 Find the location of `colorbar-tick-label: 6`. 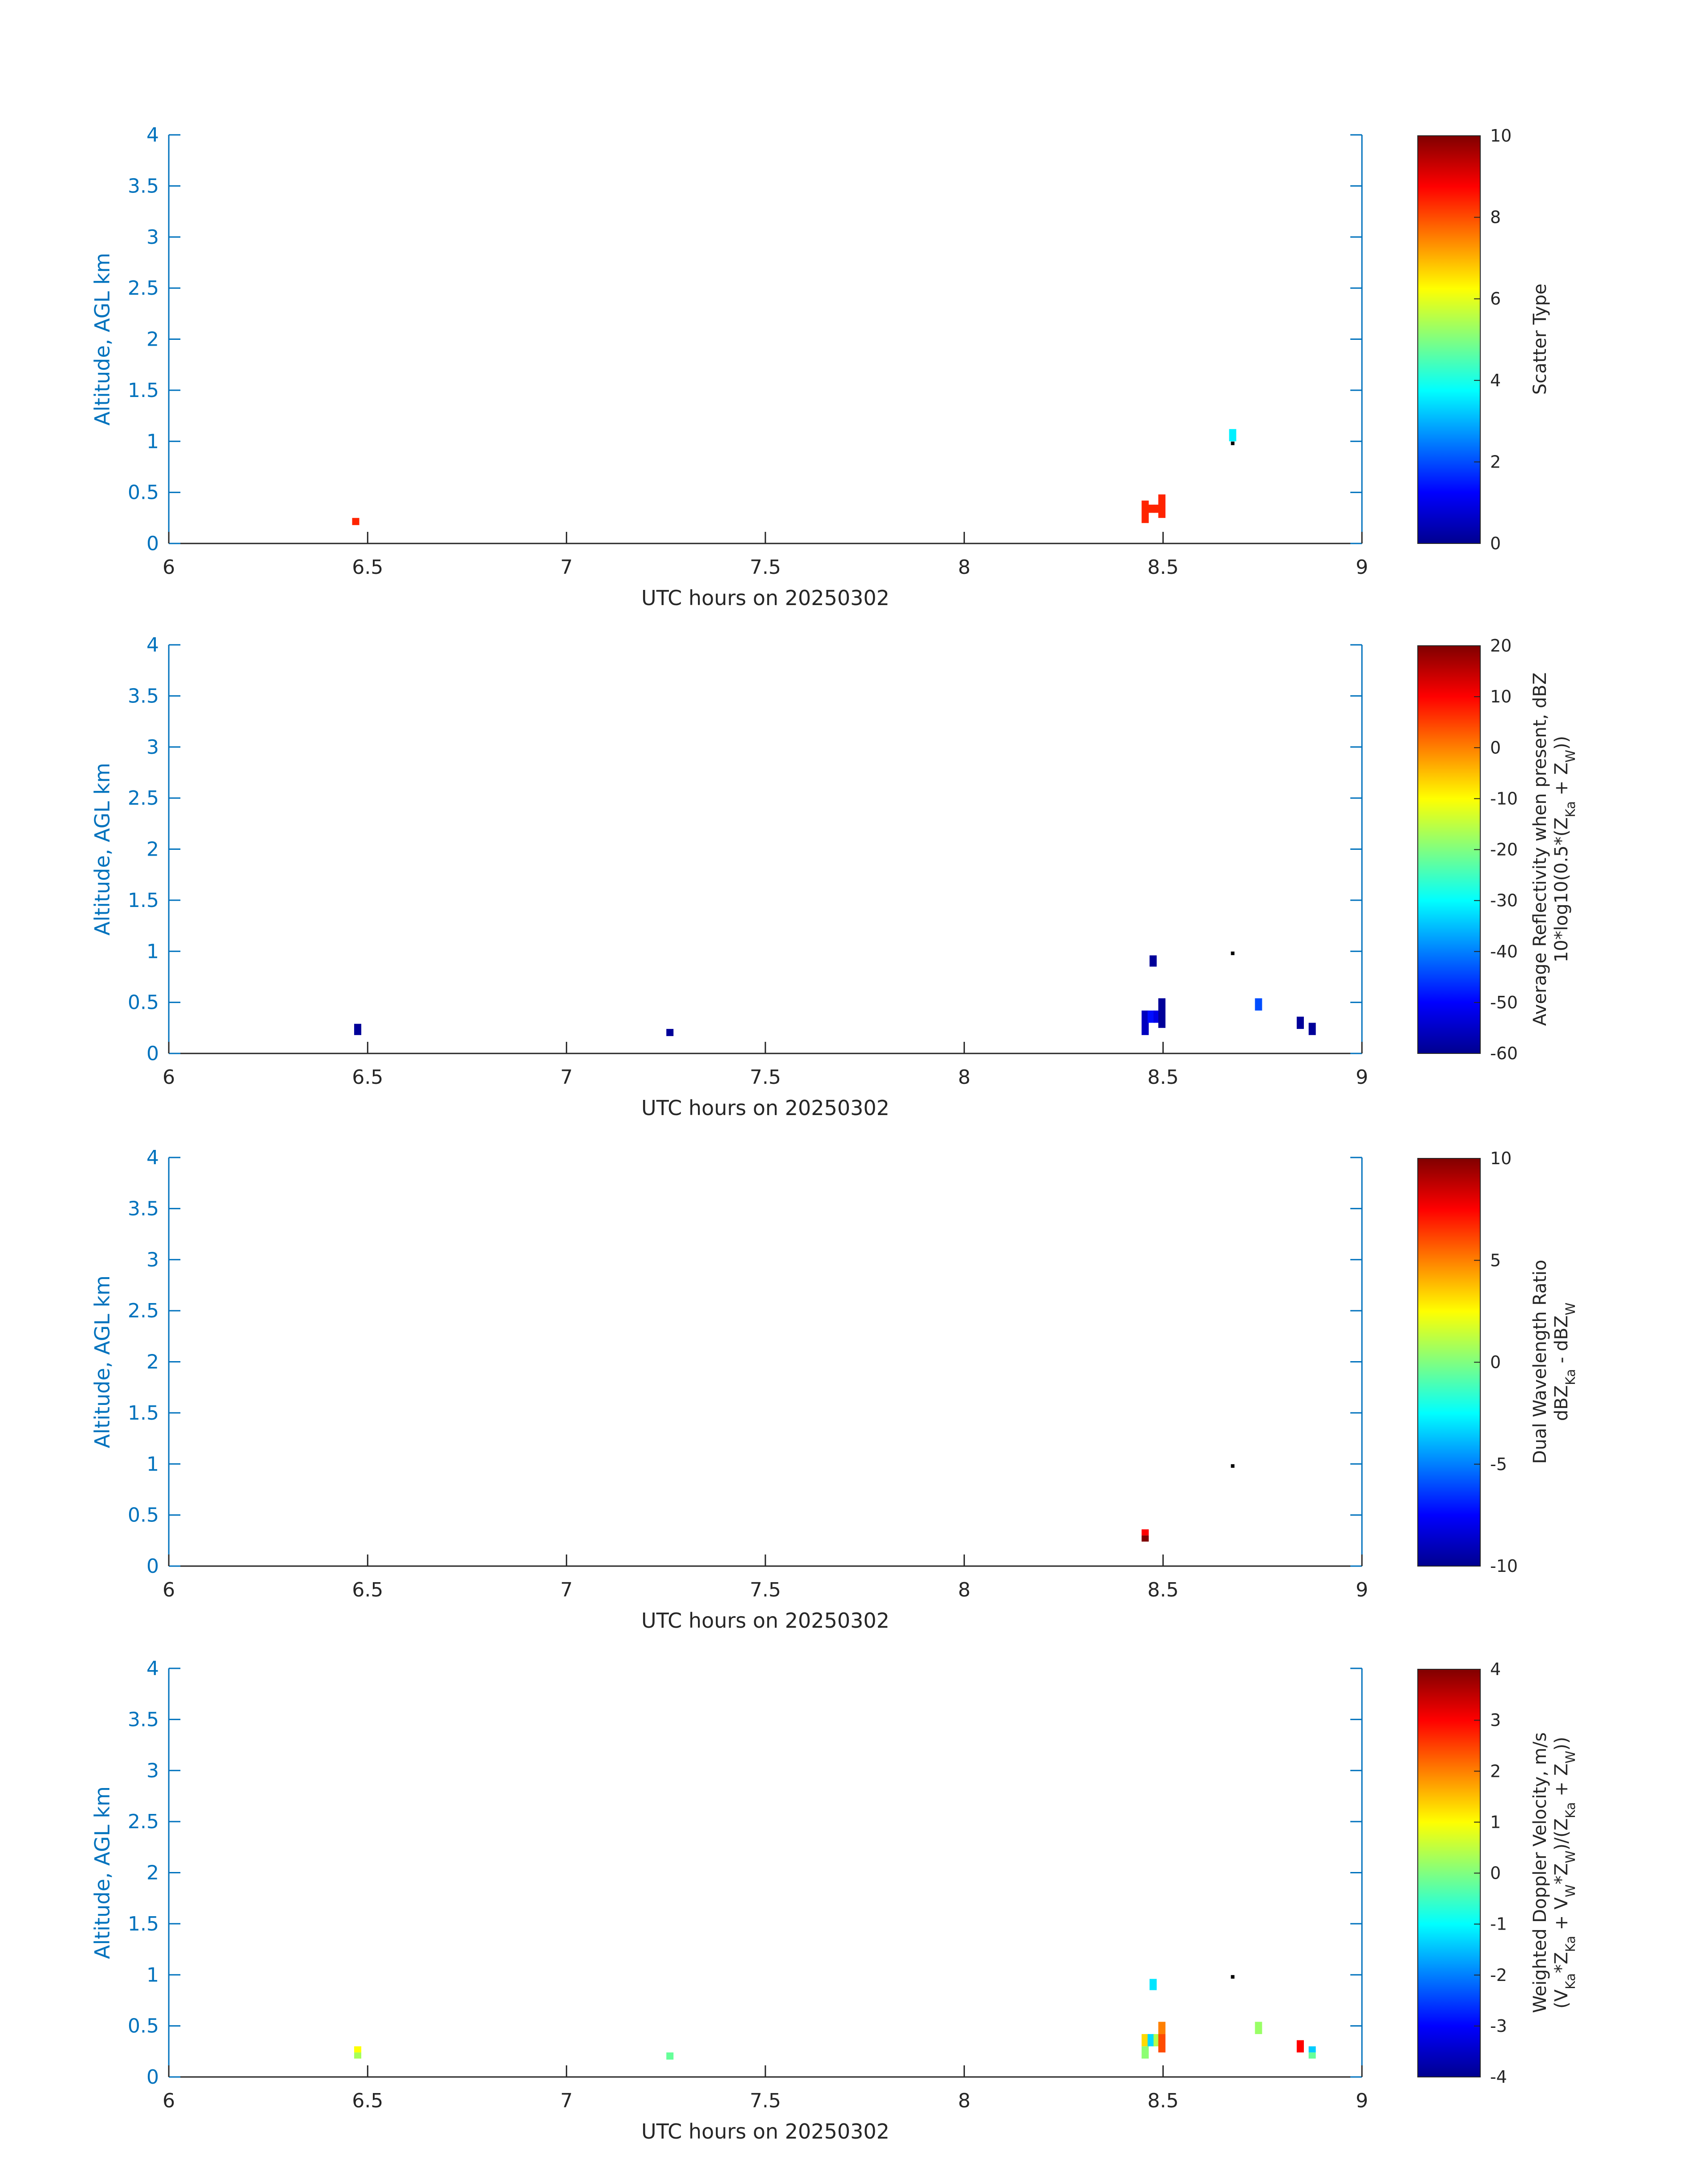

colorbar-tick-label: 6 is located at coordinates (1495, 299).